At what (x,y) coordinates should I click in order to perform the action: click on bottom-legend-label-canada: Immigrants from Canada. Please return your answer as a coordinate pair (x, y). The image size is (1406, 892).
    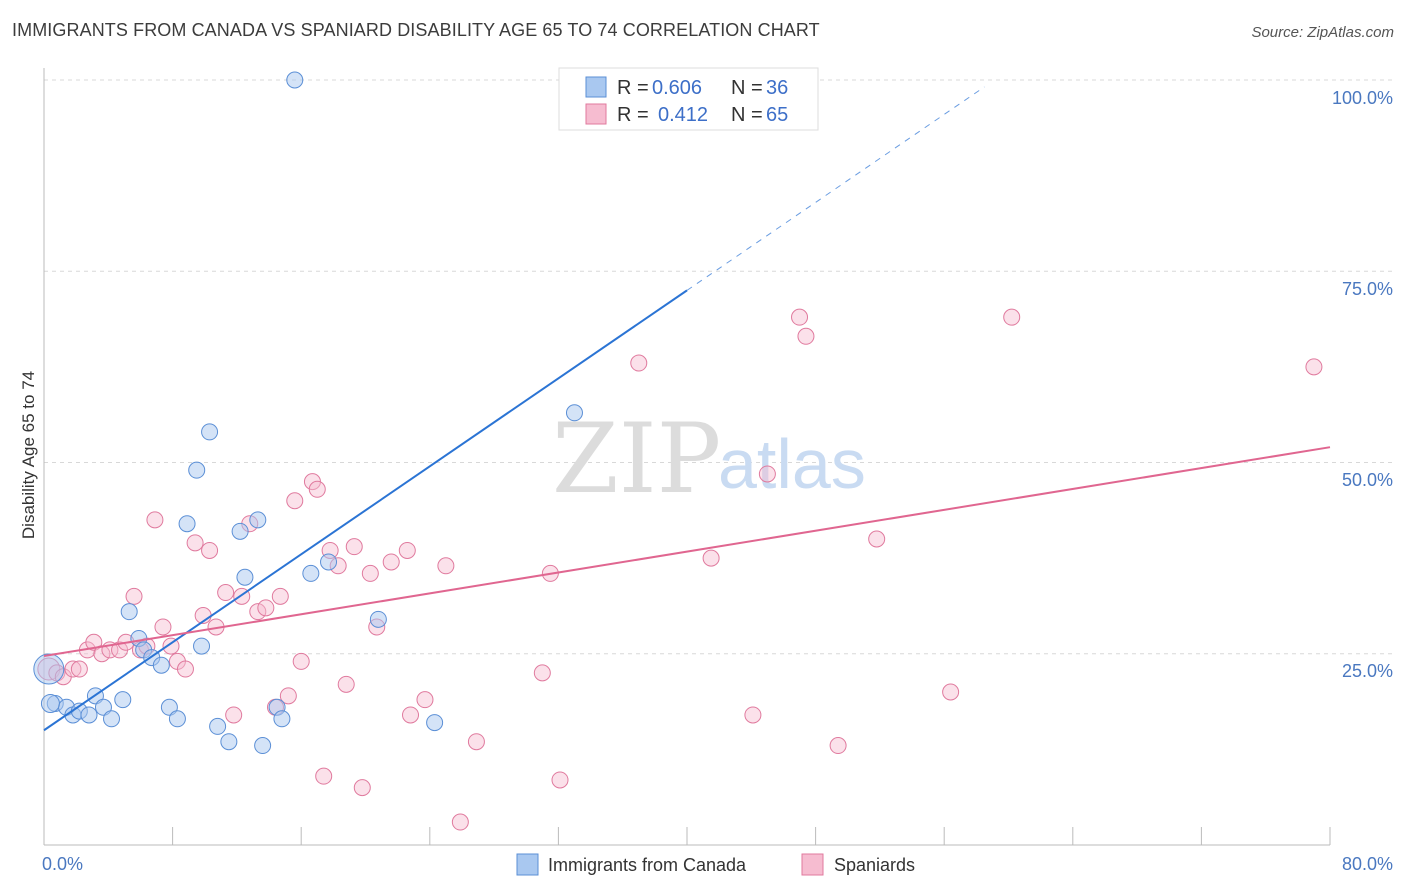
    Looking at the image, I should click on (647, 865).